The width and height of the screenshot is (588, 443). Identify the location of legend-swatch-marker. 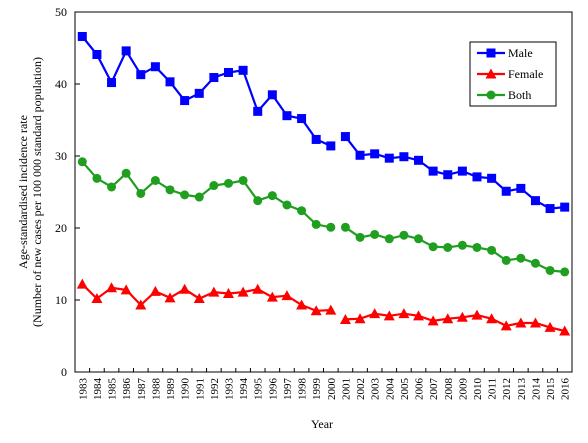
(491, 95).